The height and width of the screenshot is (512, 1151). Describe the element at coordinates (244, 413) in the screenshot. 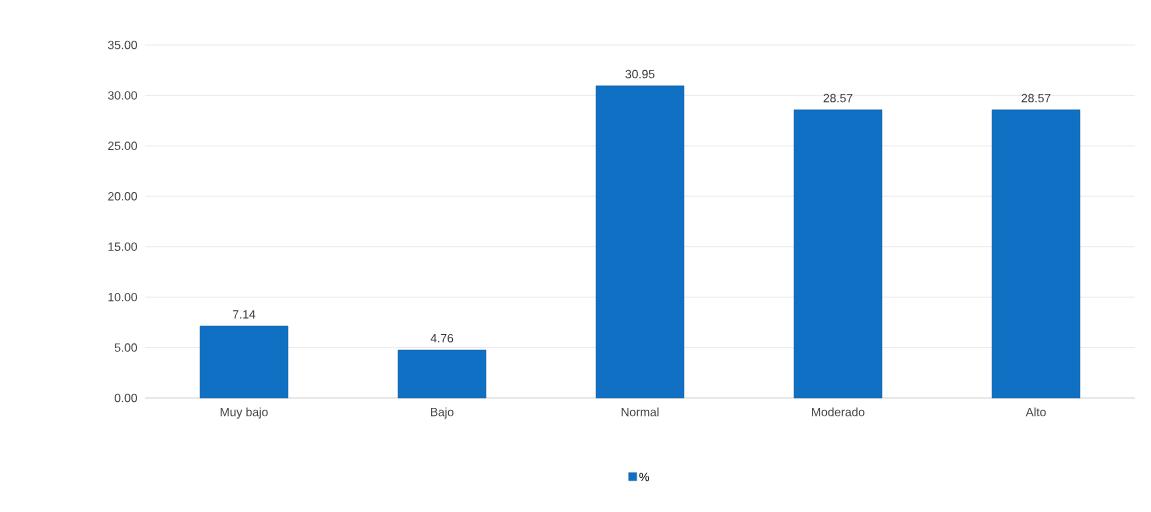

I see `x-tick-label: Muy bajo` at that location.